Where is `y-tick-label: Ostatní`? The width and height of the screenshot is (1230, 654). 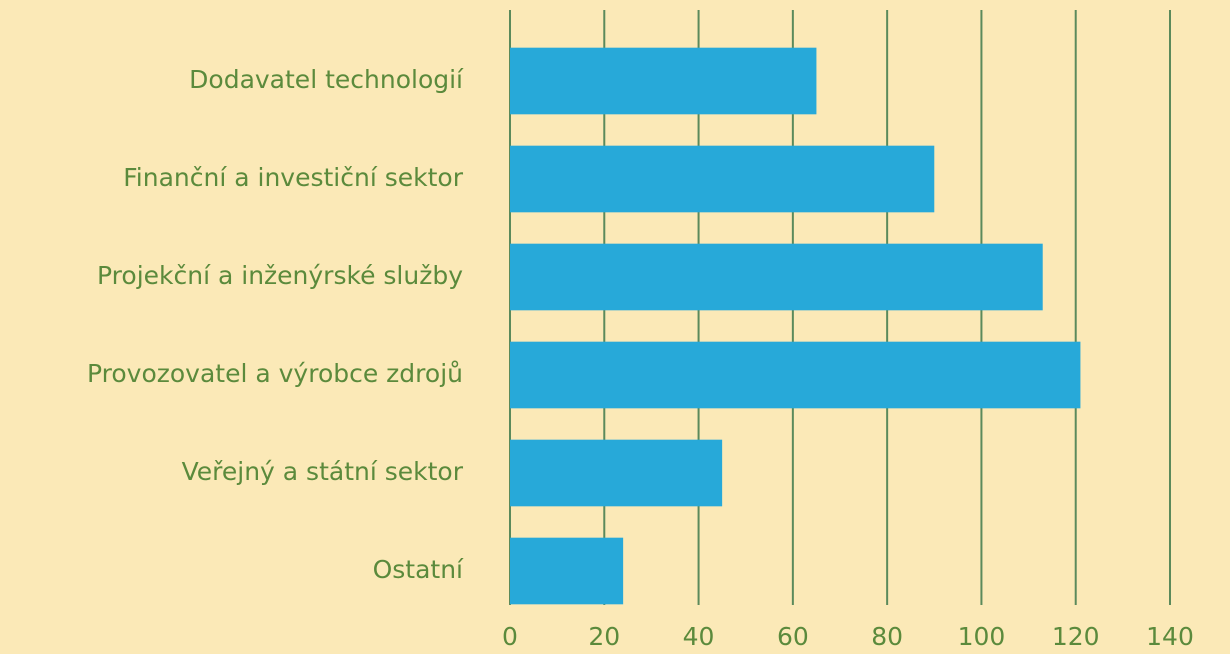 y-tick-label: Ostatní is located at coordinates (418, 569).